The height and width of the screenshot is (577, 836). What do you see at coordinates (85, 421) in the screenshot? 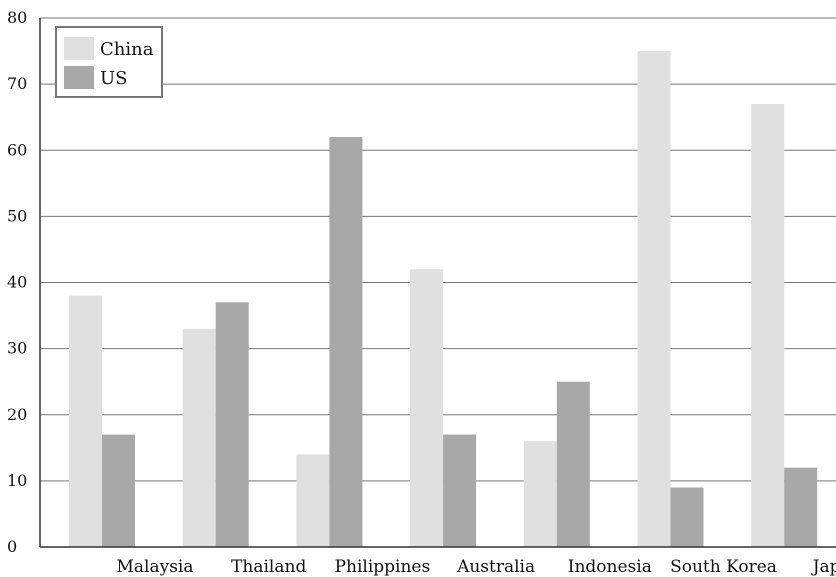
I see `bar-china-malaysia` at bounding box center [85, 421].